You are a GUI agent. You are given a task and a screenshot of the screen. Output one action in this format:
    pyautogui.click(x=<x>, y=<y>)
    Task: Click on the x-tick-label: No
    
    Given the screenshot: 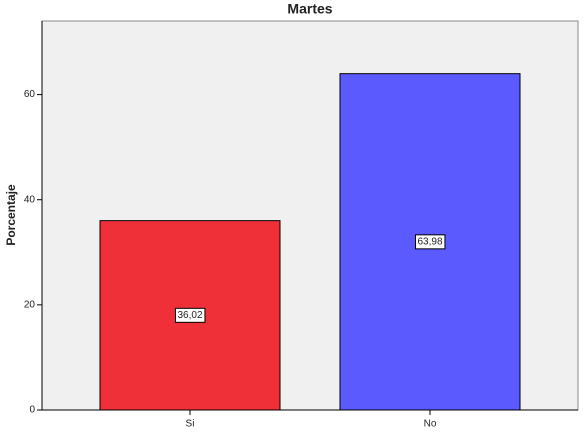 What is the action you would take?
    pyautogui.click(x=430, y=424)
    